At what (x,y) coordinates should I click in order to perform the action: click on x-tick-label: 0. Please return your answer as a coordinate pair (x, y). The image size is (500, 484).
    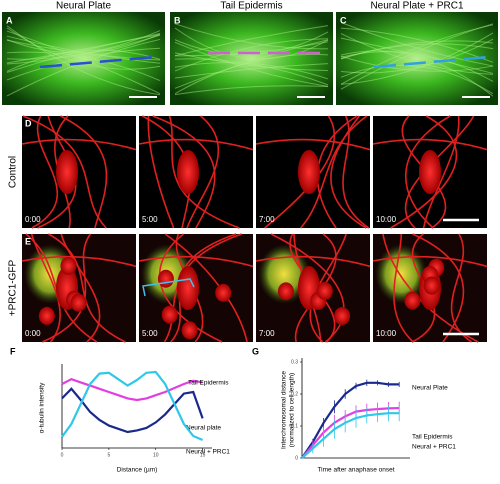
    Looking at the image, I should click on (62, 455).